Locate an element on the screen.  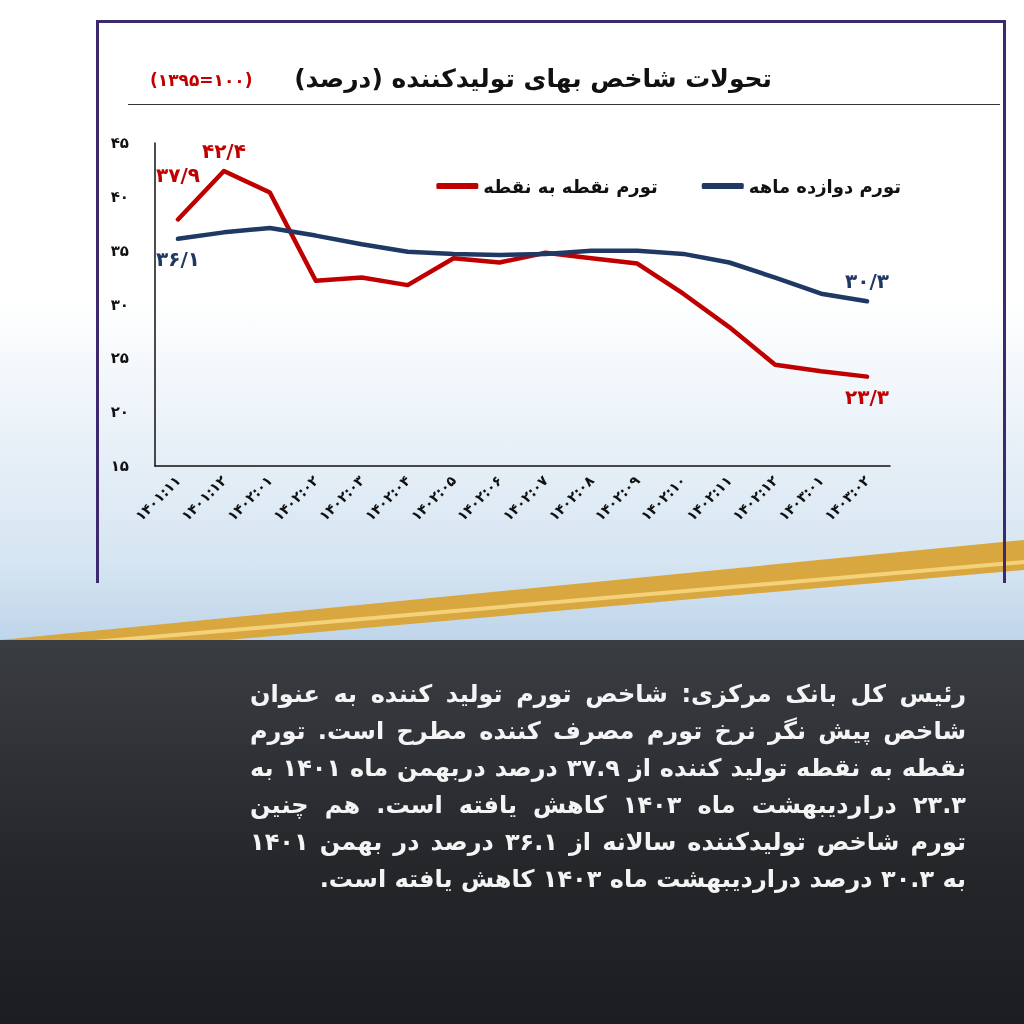
y-tick-label: ۳۰ is located at coordinates (119, 304).